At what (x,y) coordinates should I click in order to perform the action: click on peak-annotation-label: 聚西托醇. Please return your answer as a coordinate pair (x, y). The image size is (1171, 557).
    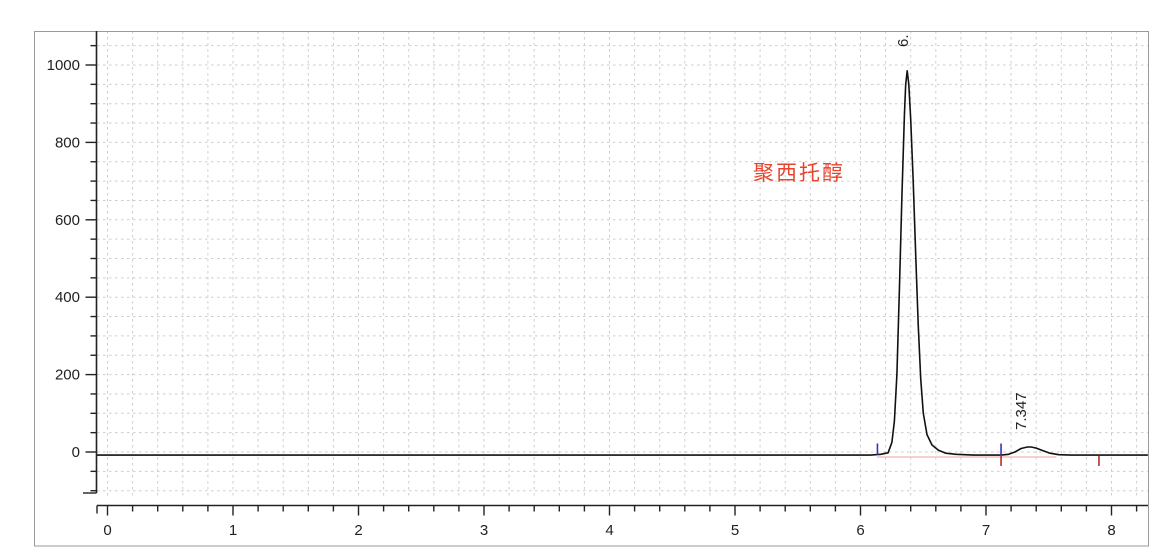
    Looking at the image, I should click on (799, 173).